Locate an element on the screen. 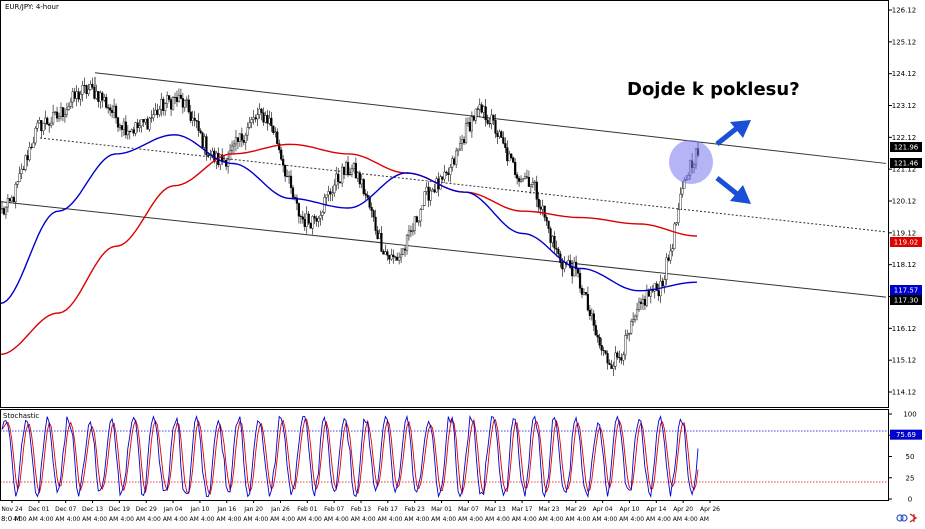 This screenshot has width=925, height=529. link-icon is located at coordinates (902, 518).